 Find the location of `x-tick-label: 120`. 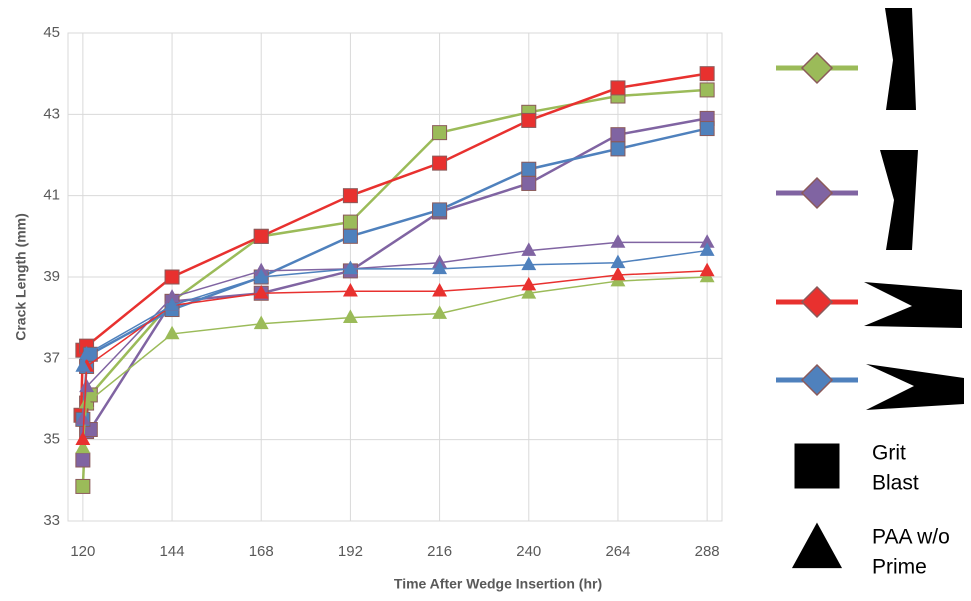

x-tick-label: 120 is located at coordinates (82, 551).